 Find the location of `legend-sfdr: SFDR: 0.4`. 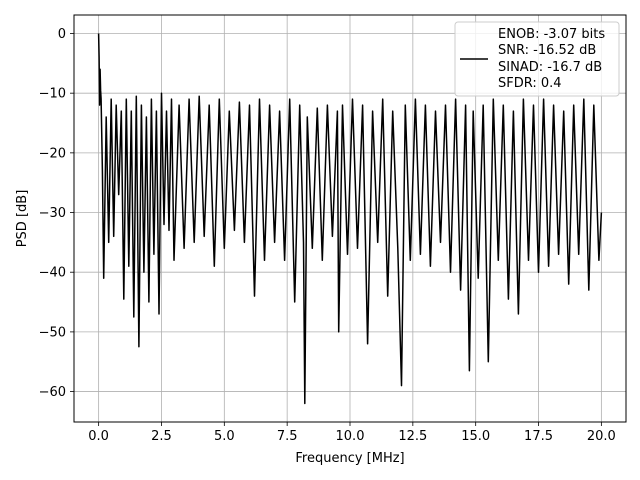

legend-sfdr: SFDR: 0.4 is located at coordinates (530, 83).